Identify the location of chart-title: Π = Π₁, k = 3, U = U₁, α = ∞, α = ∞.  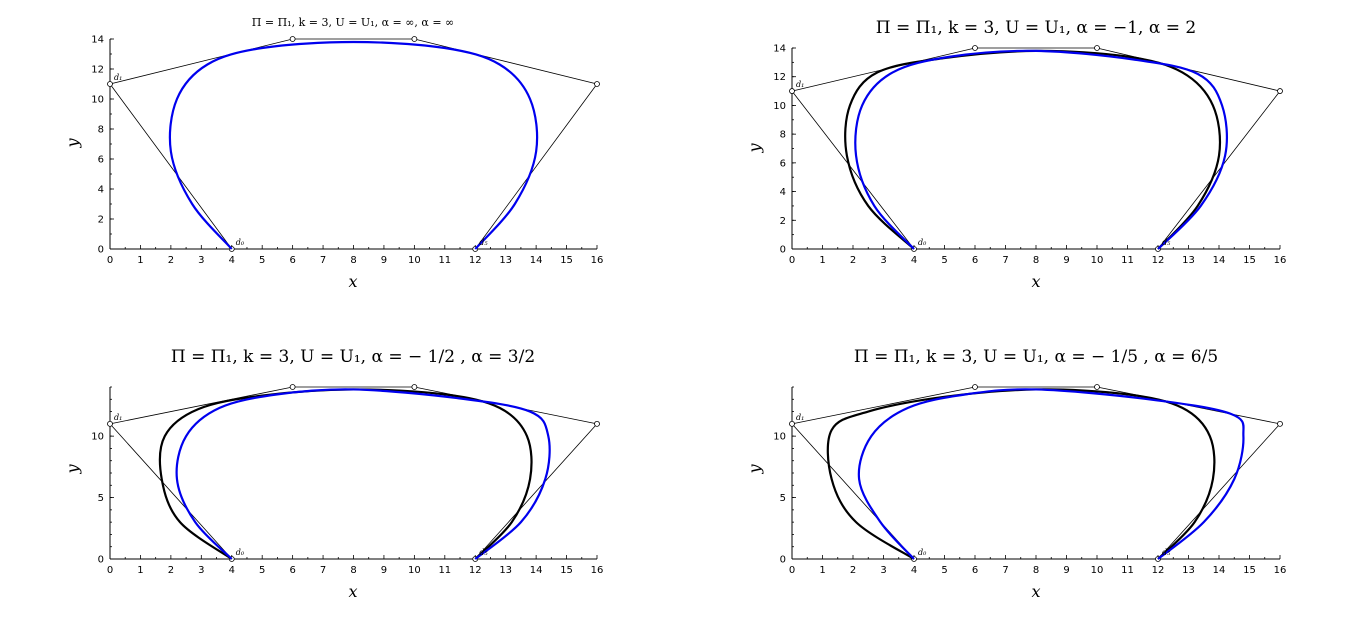
(353, 22).